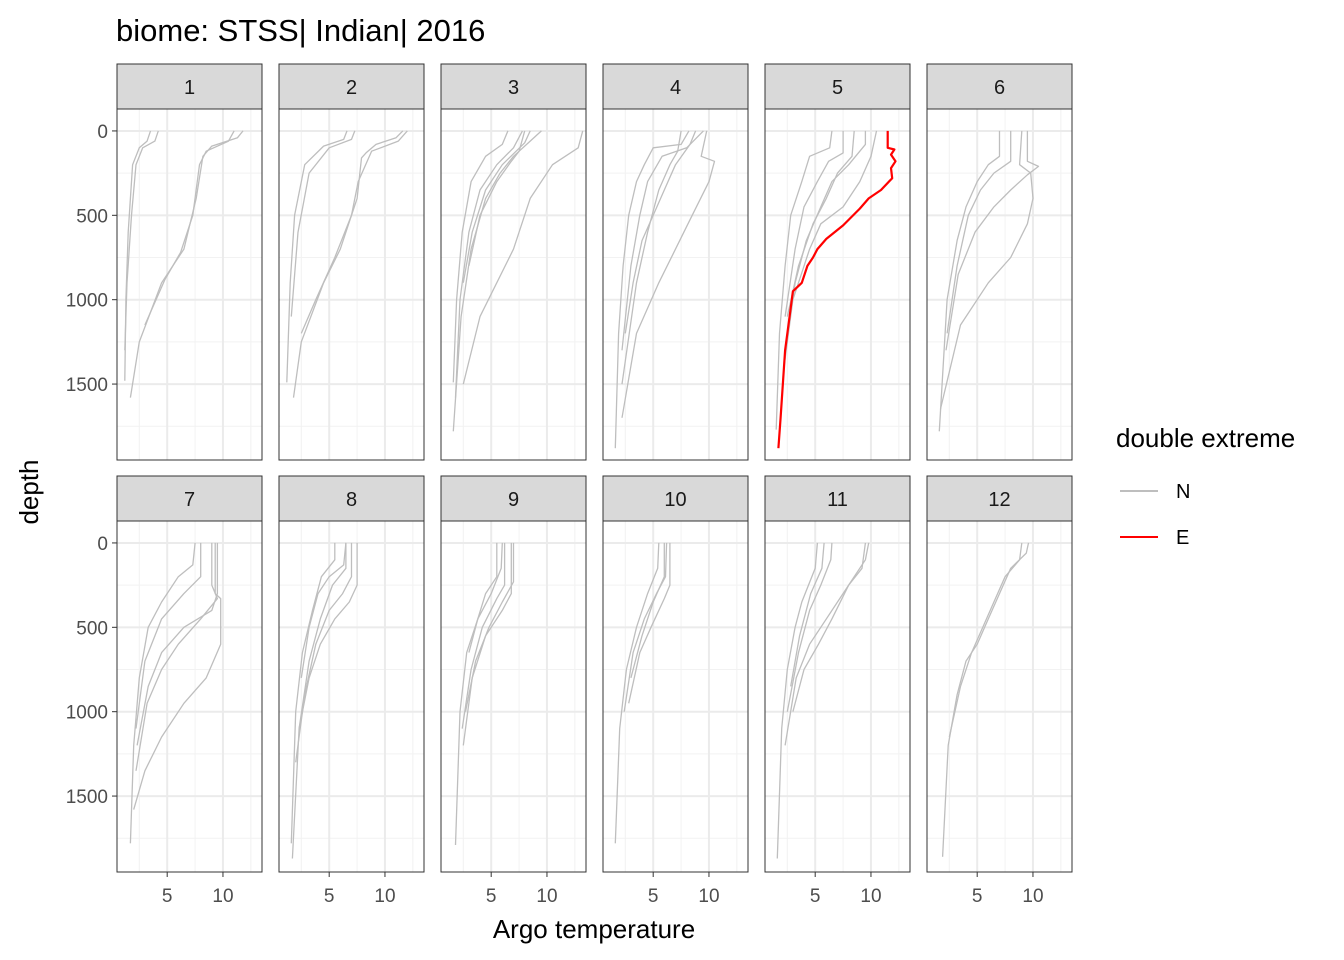 Image resolution: width=1344 pixels, height=960 pixels. I want to click on y-tick-label: 1000, so click(87, 713).